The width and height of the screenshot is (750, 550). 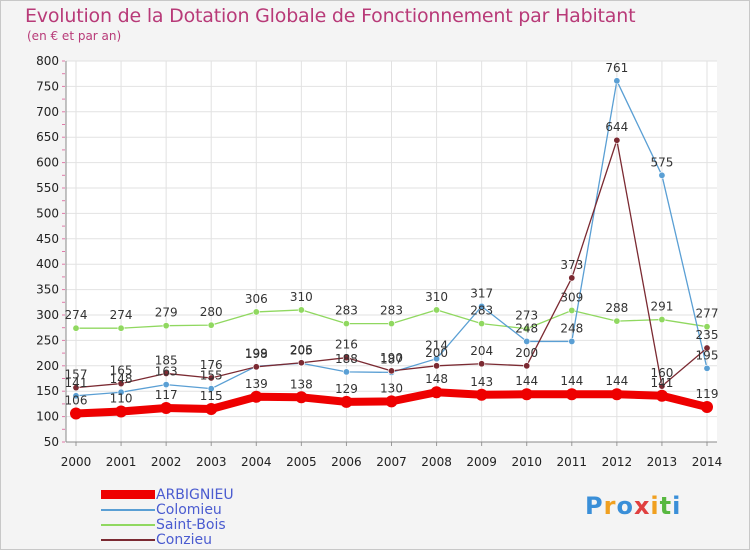 What do you see at coordinates (47, 86) in the screenshot?
I see `y-tick-label: 750` at bounding box center [47, 86].